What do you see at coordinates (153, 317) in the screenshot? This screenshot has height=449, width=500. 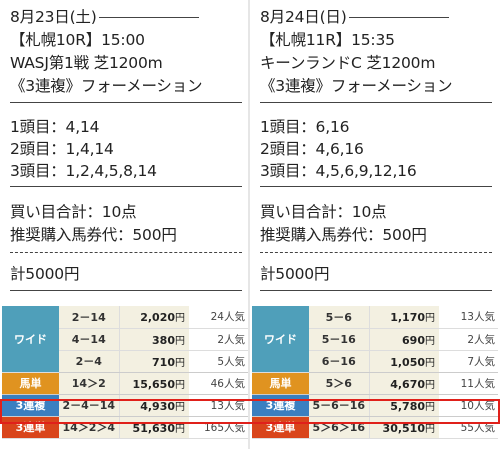 I see `payout: 2,020円` at bounding box center [153, 317].